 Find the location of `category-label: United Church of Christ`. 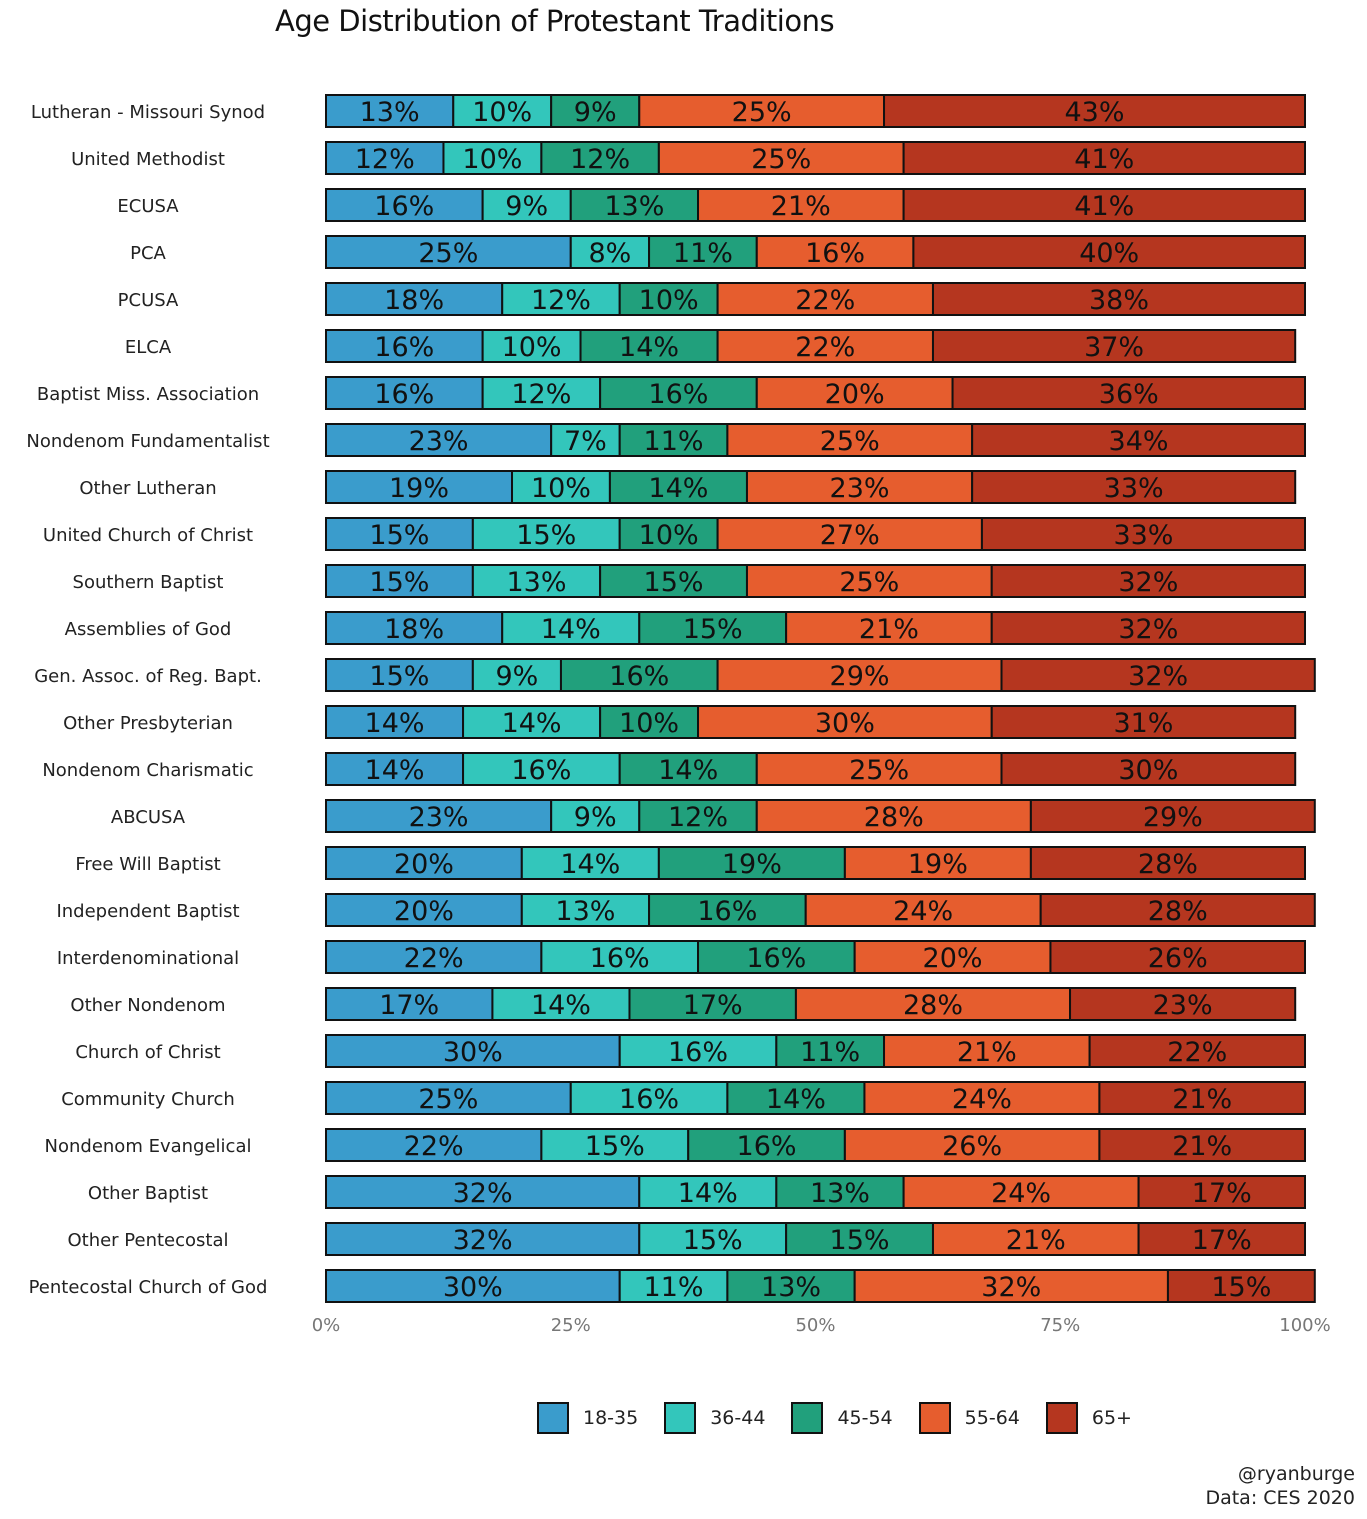

category-label: United Church of Christ is located at coordinates (148, 535).